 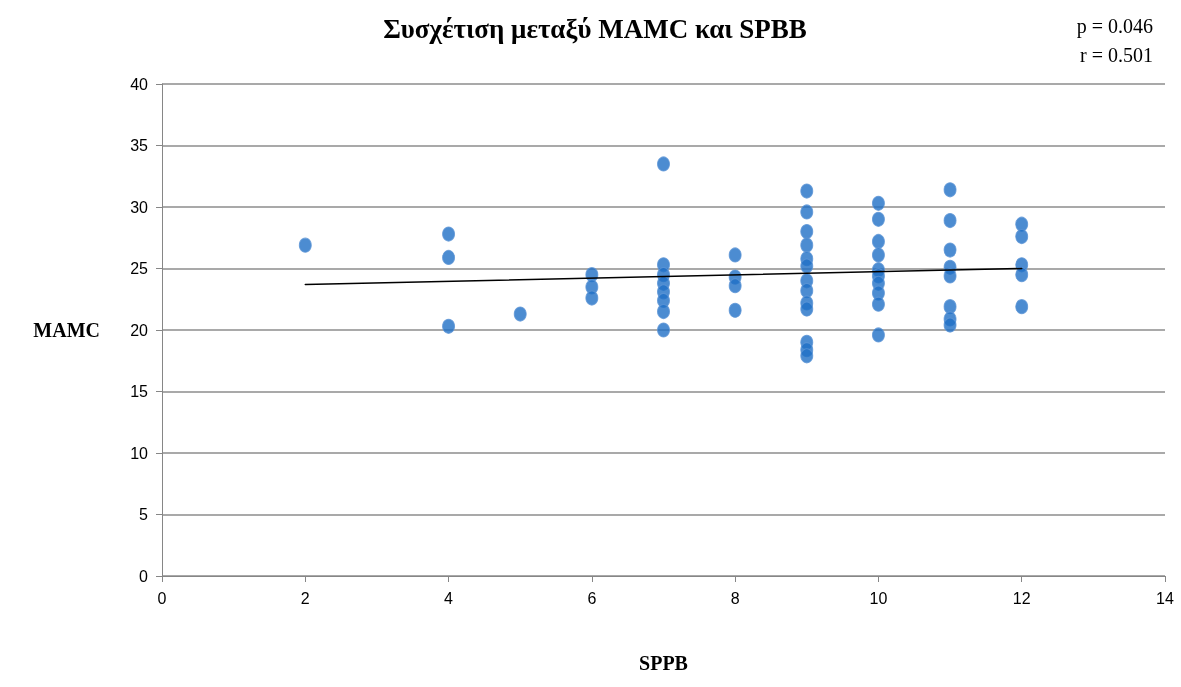 What do you see at coordinates (449, 598) in the screenshot?
I see `x-tick-label: 4` at bounding box center [449, 598].